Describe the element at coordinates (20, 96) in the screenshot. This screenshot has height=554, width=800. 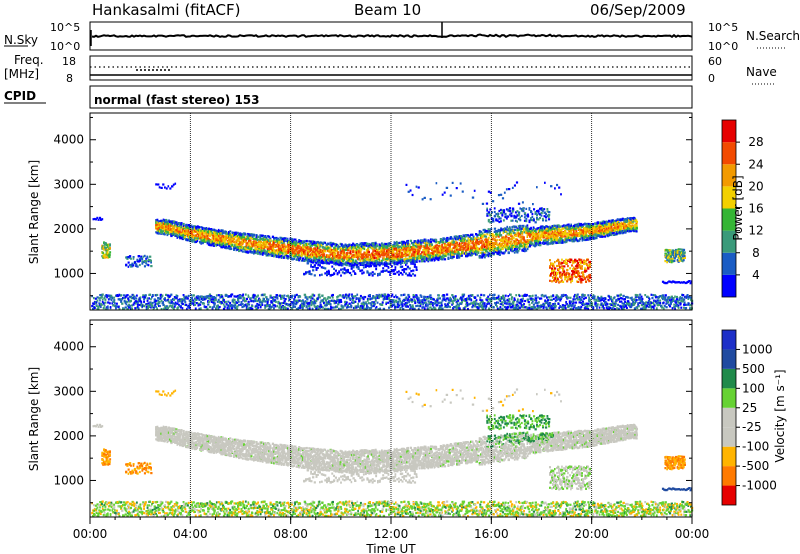
I see `cpid-label: CPID` at that location.